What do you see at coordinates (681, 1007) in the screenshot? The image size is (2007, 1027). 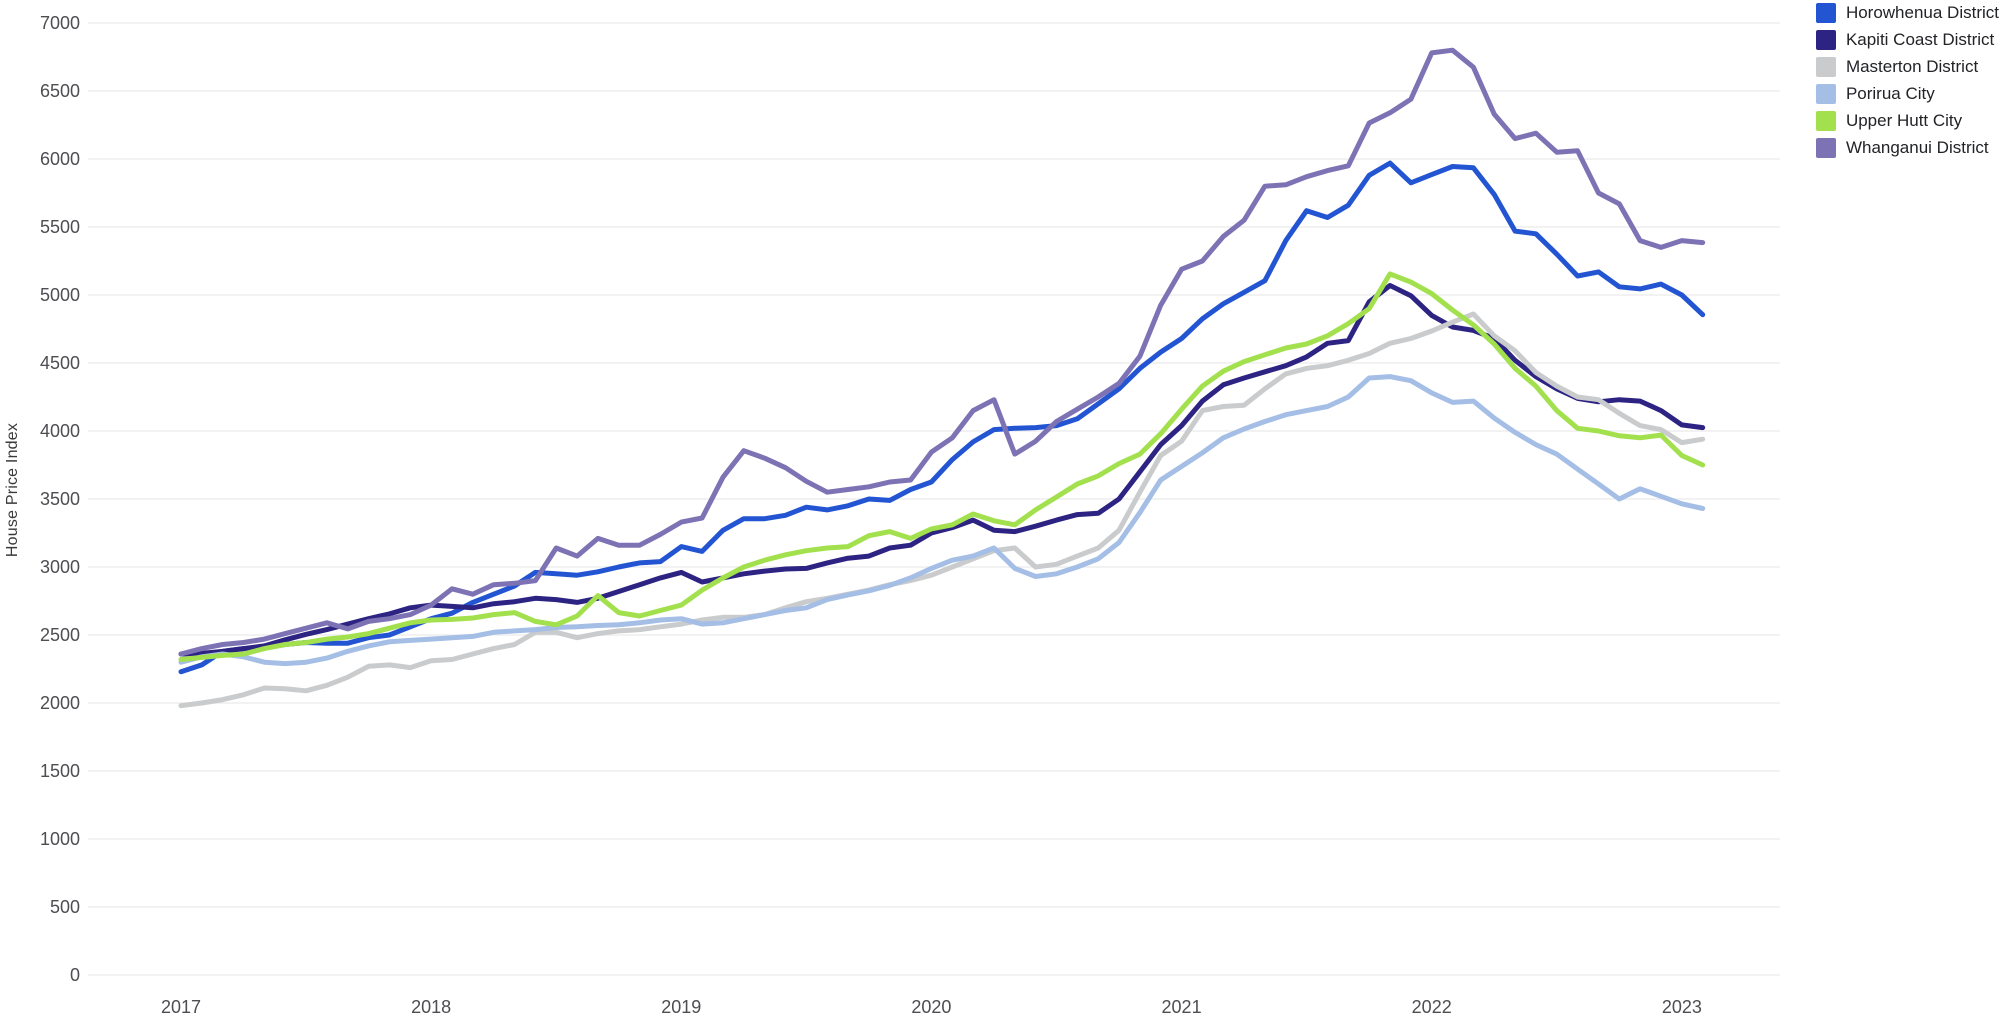 I see `x-tick-label: 2019` at bounding box center [681, 1007].